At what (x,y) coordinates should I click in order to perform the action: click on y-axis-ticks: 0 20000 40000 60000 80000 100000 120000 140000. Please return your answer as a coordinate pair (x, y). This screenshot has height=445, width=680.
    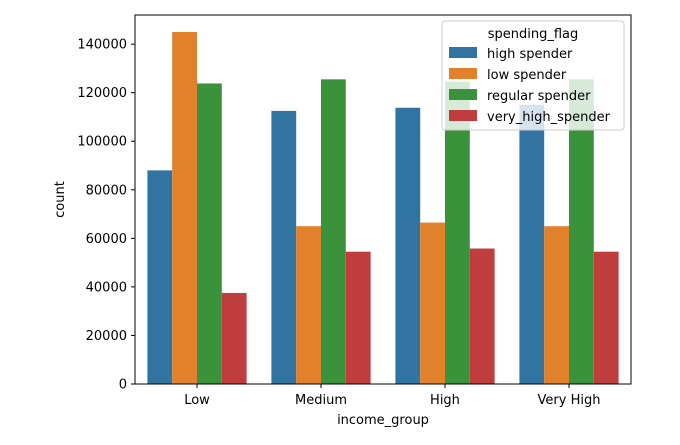
    Looking at the image, I should click on (106, 215).